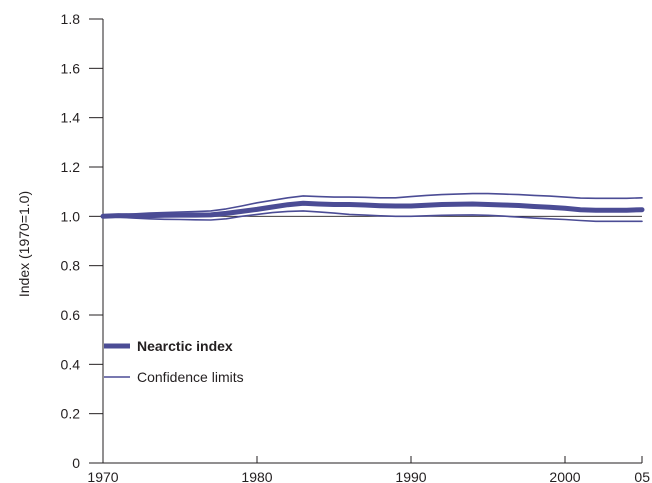 The image size is (652, 483). What do you see at coordinates (564, 476) in the screenshot?
I see `x-tick-label: 2000` at bounding box center [564, 476].